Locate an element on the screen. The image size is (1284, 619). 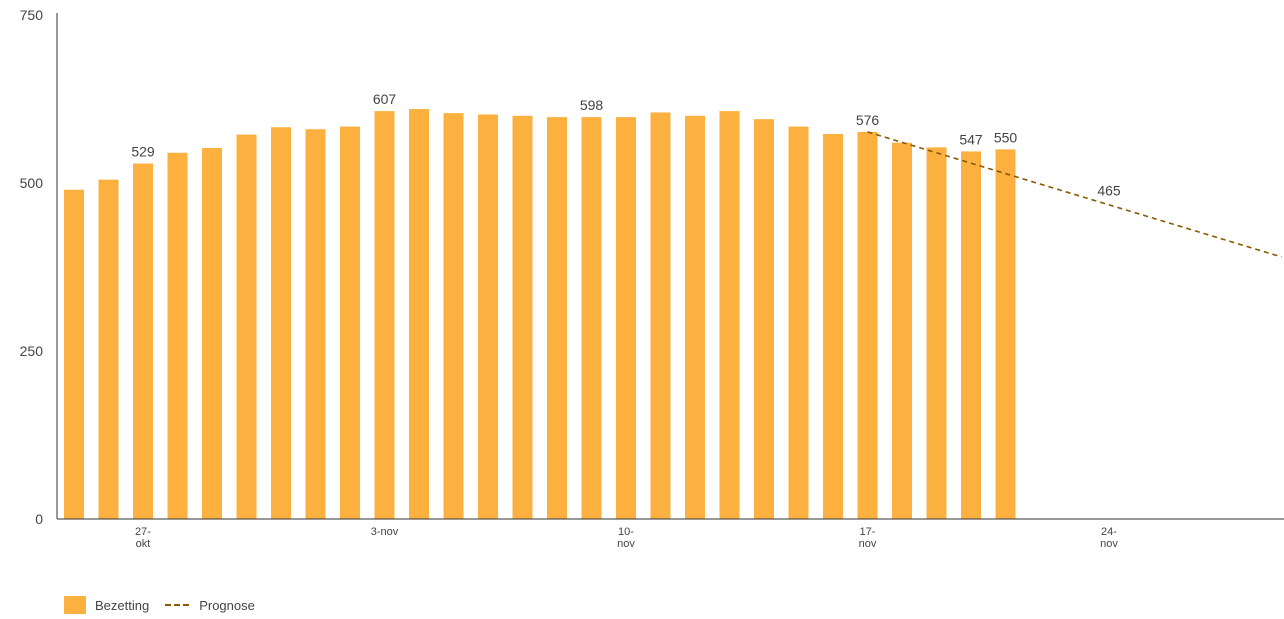
x-tick-label: 10-nov is located at coordinates (626, 538).